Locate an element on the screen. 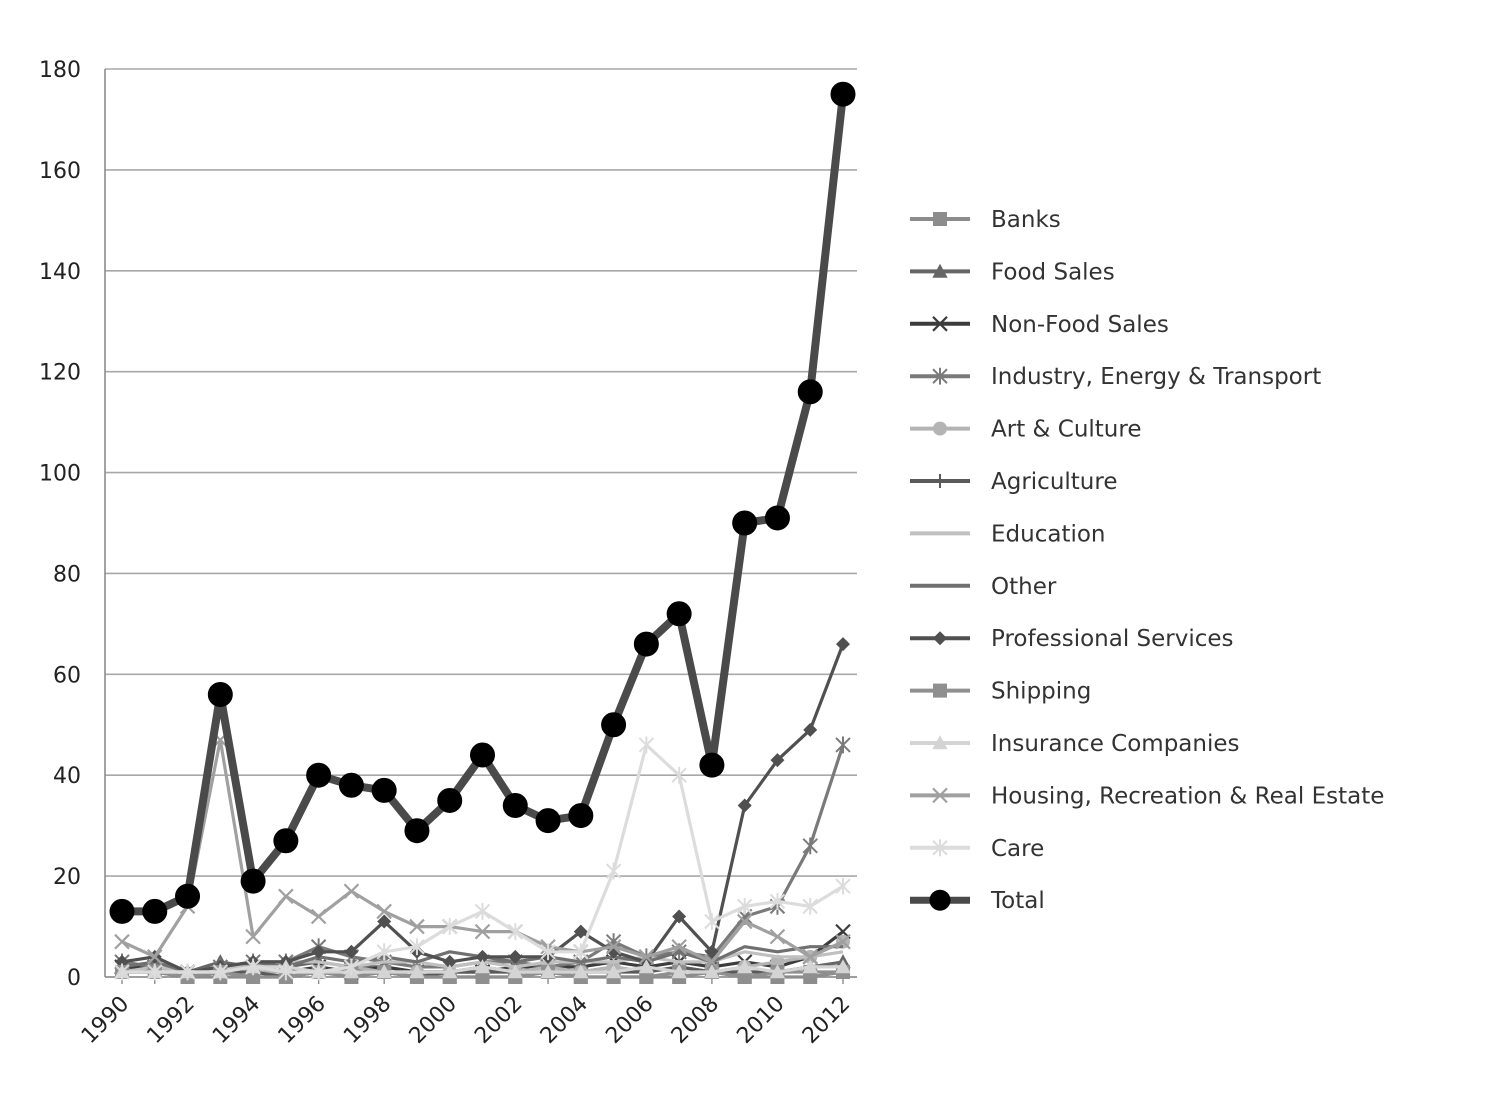  legend-item: Education is located at coordinates (1008, 534).